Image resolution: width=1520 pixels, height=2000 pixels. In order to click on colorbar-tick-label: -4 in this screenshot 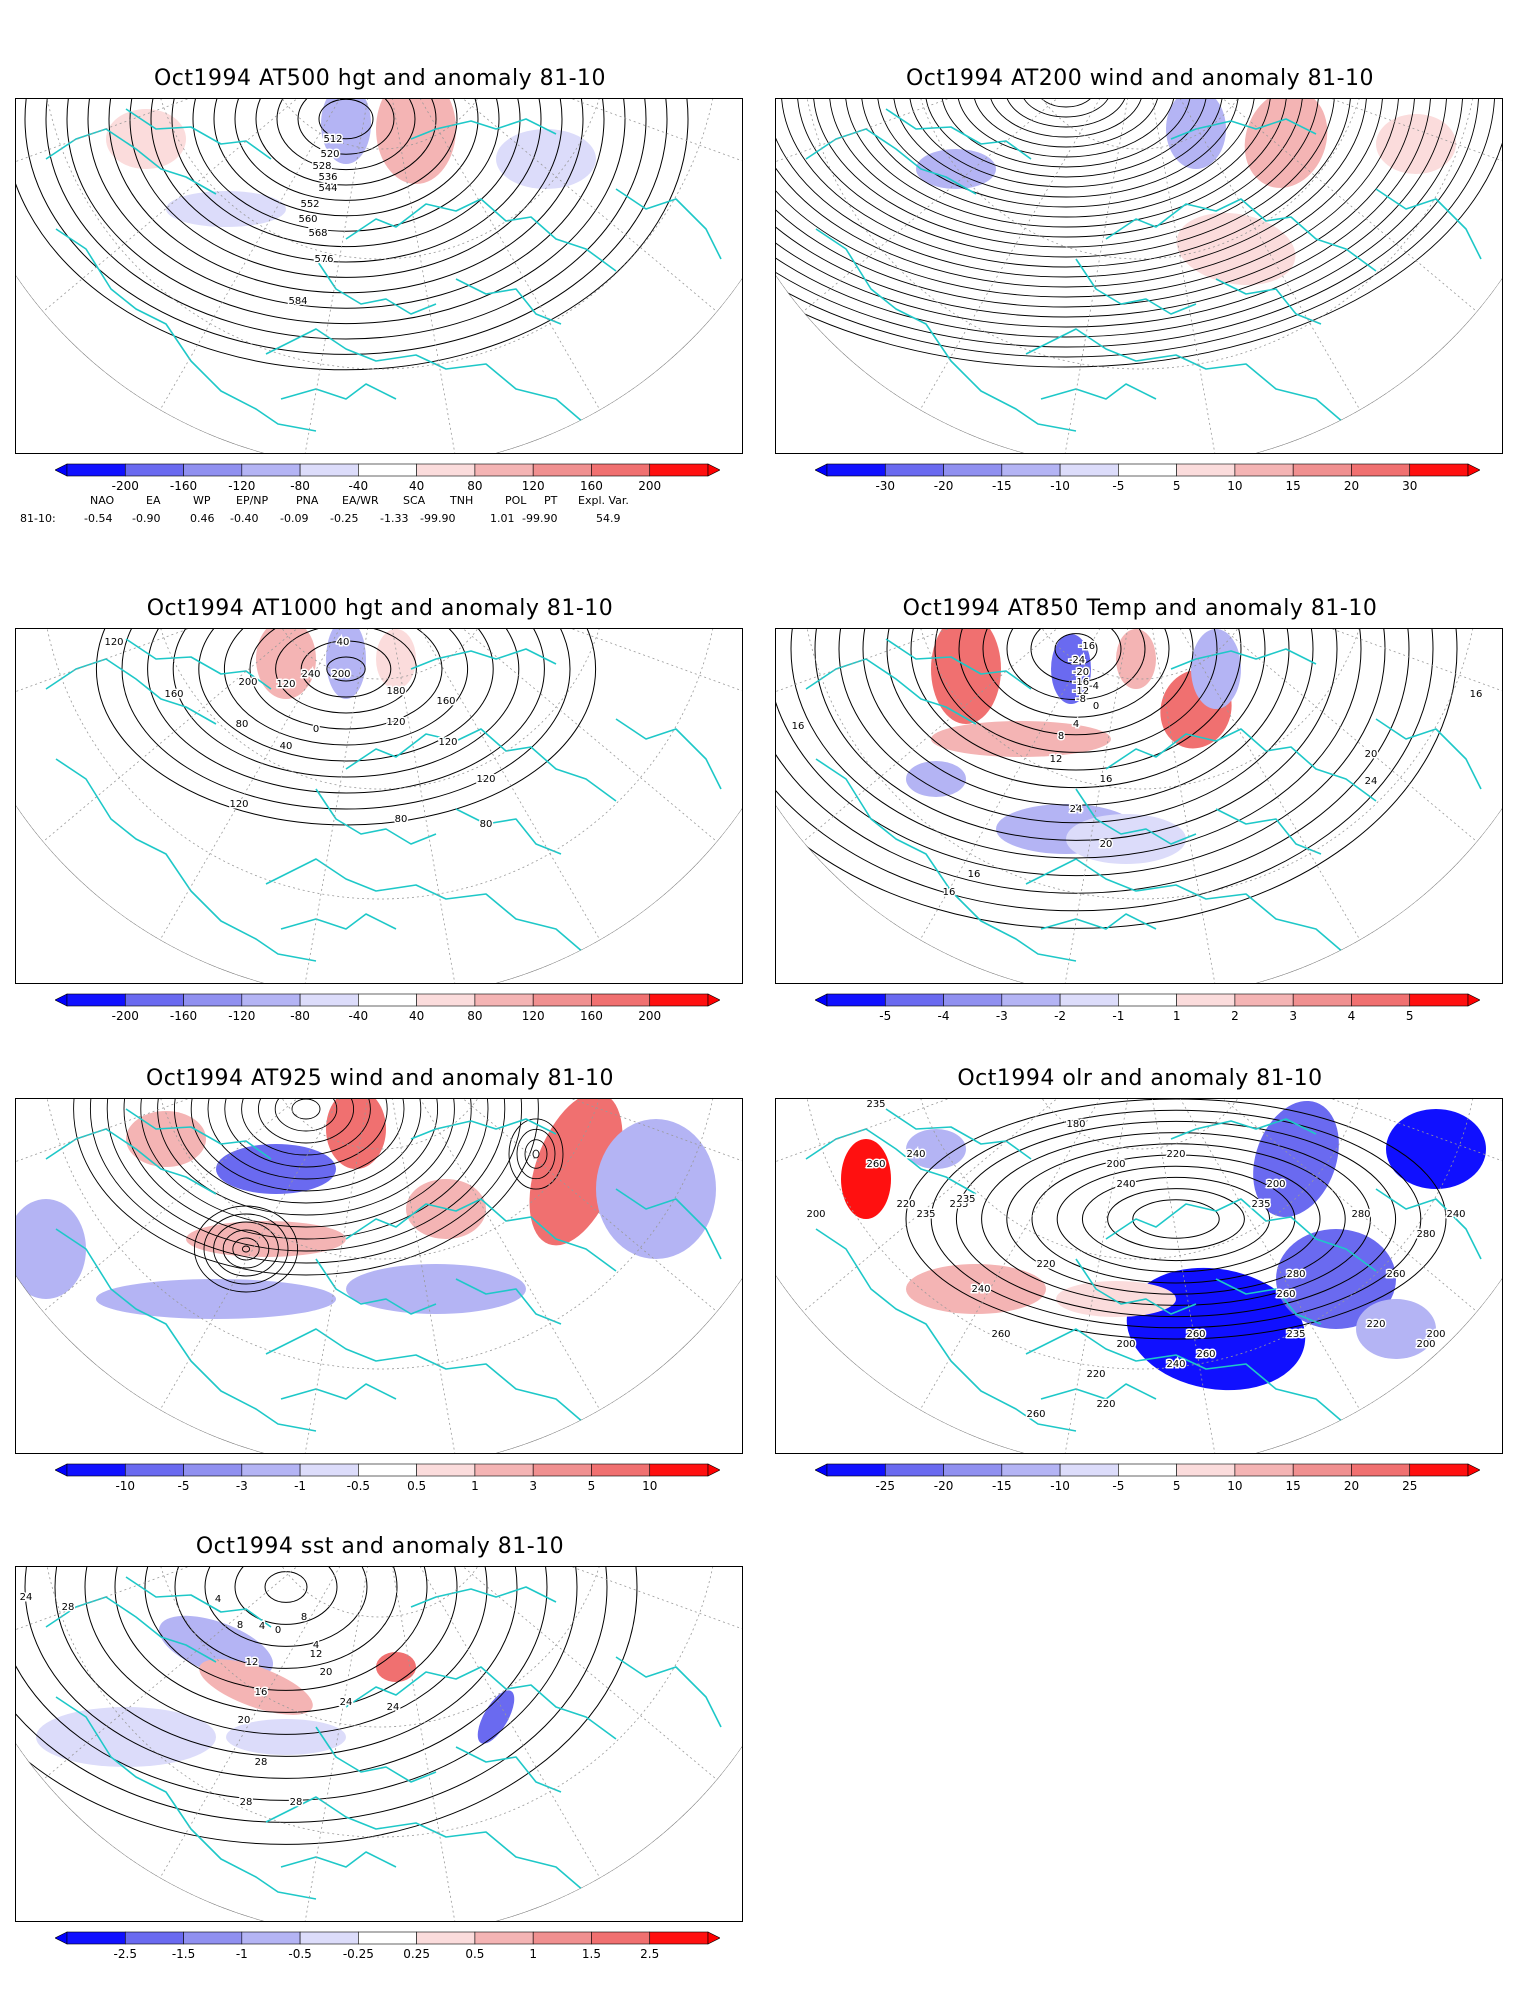, I will do `click(944, 1016)`.